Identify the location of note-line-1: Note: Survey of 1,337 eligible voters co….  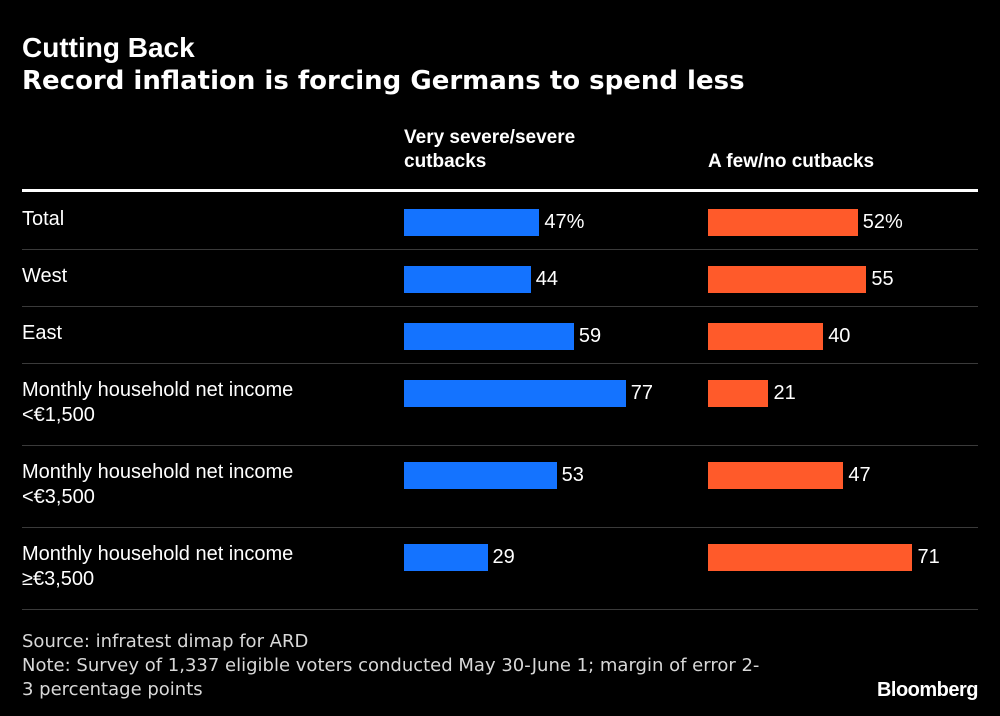
(391, 665).